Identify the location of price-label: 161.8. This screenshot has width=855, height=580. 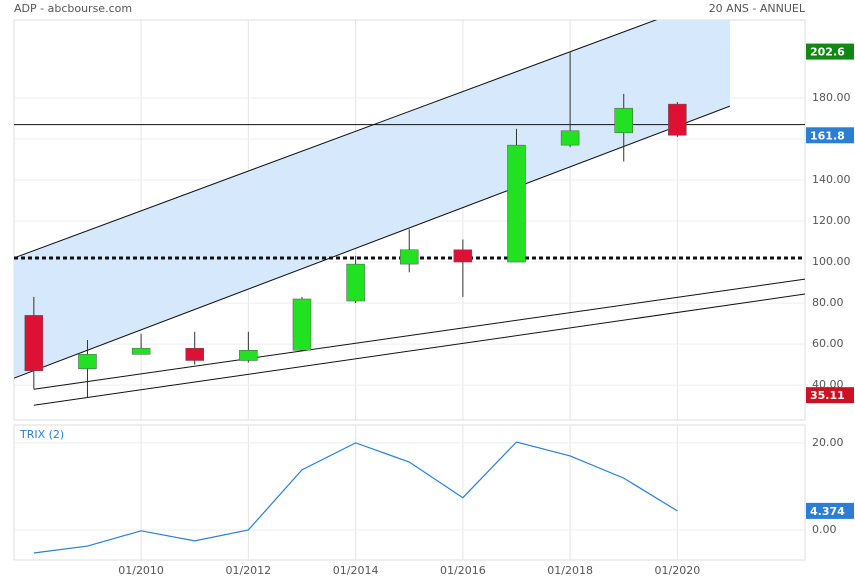
(827, 135).